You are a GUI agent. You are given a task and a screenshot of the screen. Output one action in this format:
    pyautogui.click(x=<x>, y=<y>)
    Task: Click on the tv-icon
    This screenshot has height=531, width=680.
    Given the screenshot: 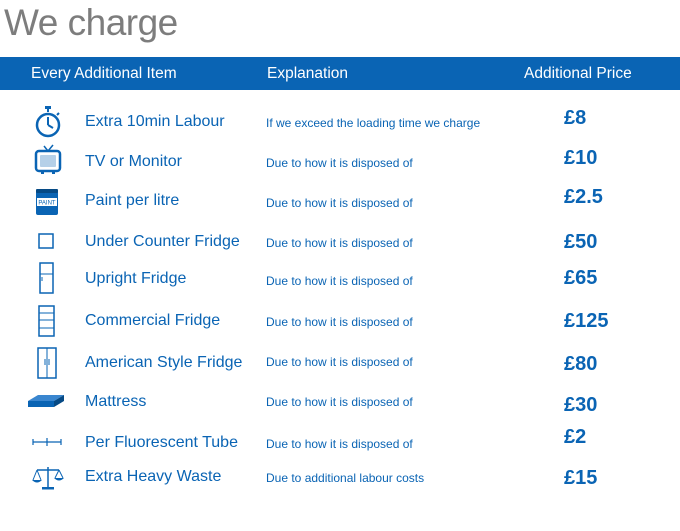 What is the action you would take?
    pyautogui.click(x=48, y=161)
    